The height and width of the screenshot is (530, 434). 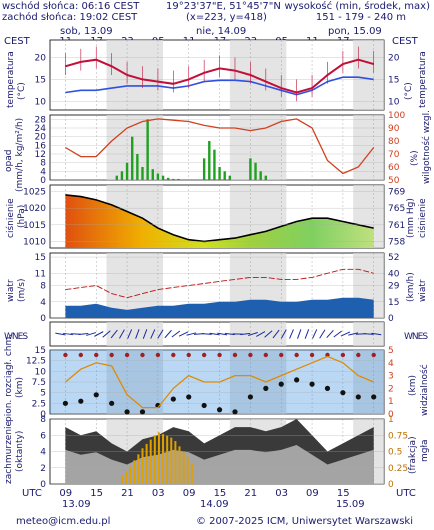 I want to click on elevation-values: 151 - 179 - 240 m, so click(x=360, y=17).